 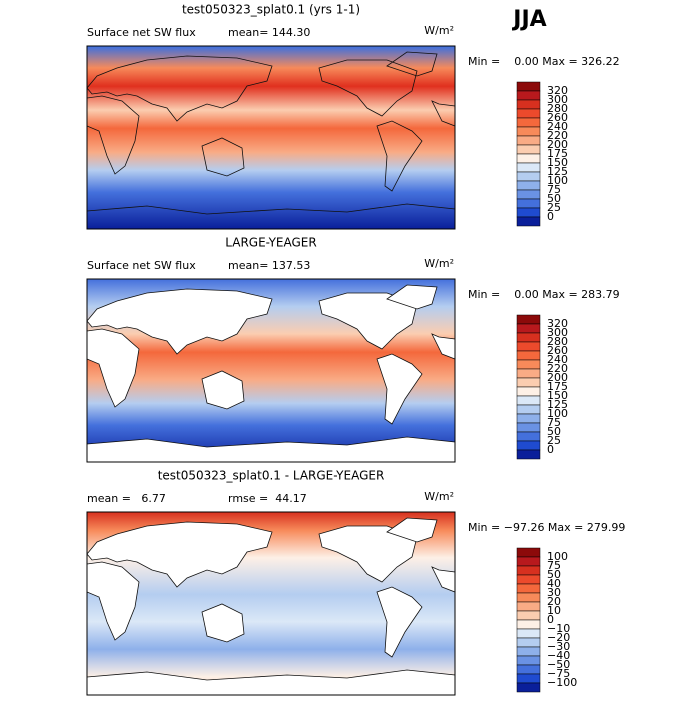 I want to click on colorbar-label: 240, so click(x=557, y=359).